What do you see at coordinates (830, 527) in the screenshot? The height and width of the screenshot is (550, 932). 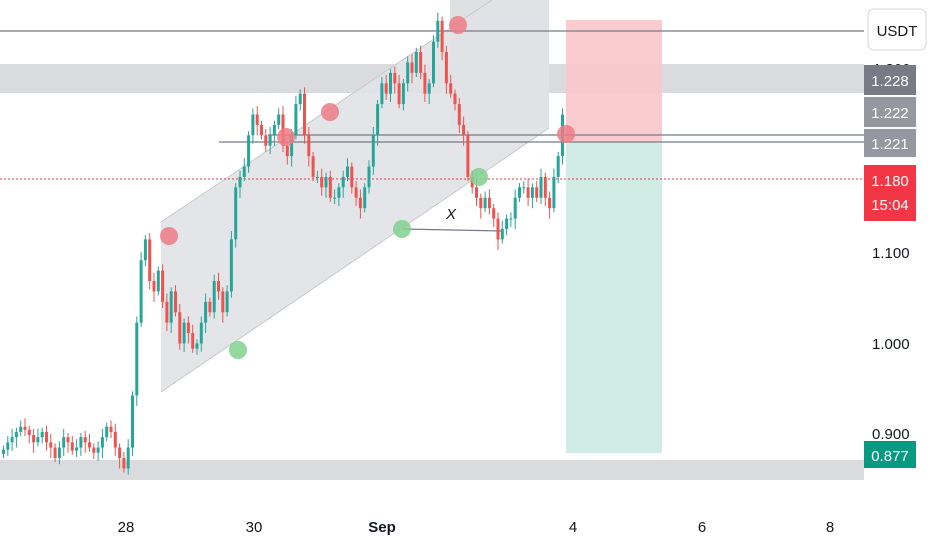 I see `time-tick-8: 8` at bounding box center [830, 527].